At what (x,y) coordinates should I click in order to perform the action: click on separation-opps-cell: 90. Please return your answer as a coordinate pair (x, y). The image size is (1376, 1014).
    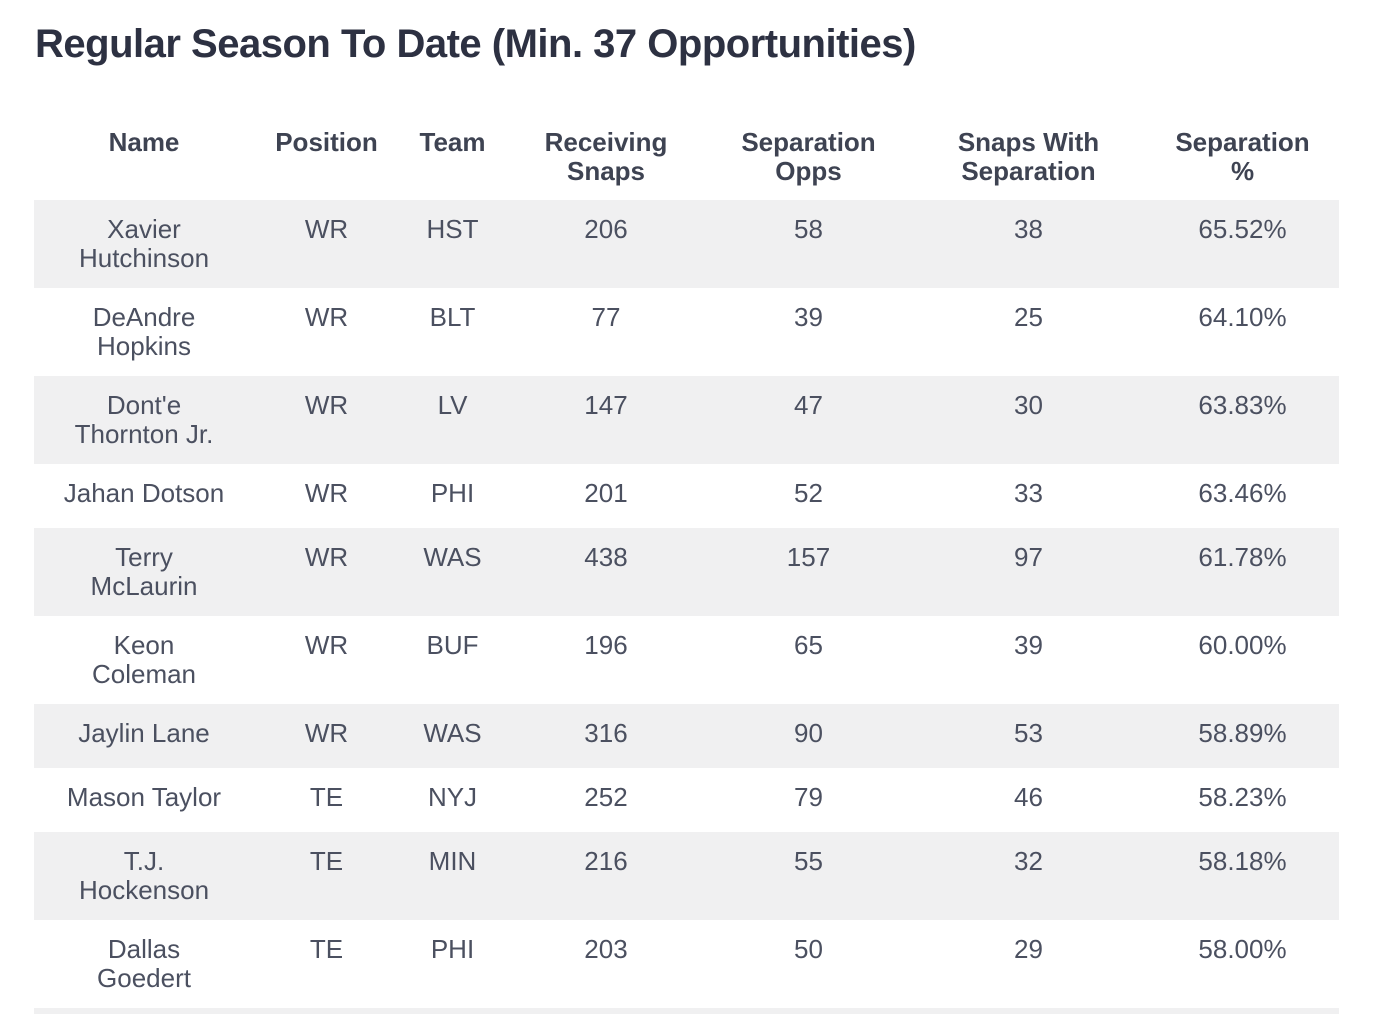
    Looking at the image, I should click on (808, 733).